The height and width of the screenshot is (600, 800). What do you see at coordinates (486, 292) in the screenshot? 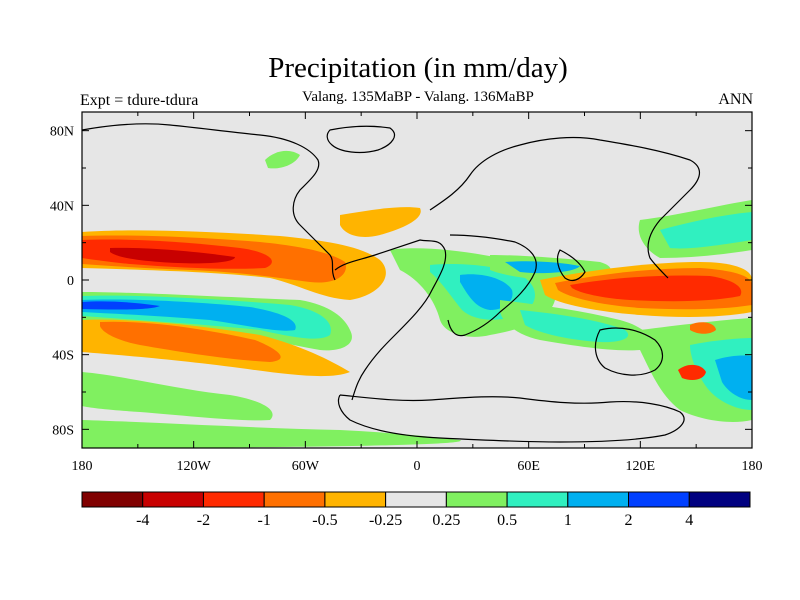
I see `anomaly-positive-atlantic-core` at bounding box center [486, 292].